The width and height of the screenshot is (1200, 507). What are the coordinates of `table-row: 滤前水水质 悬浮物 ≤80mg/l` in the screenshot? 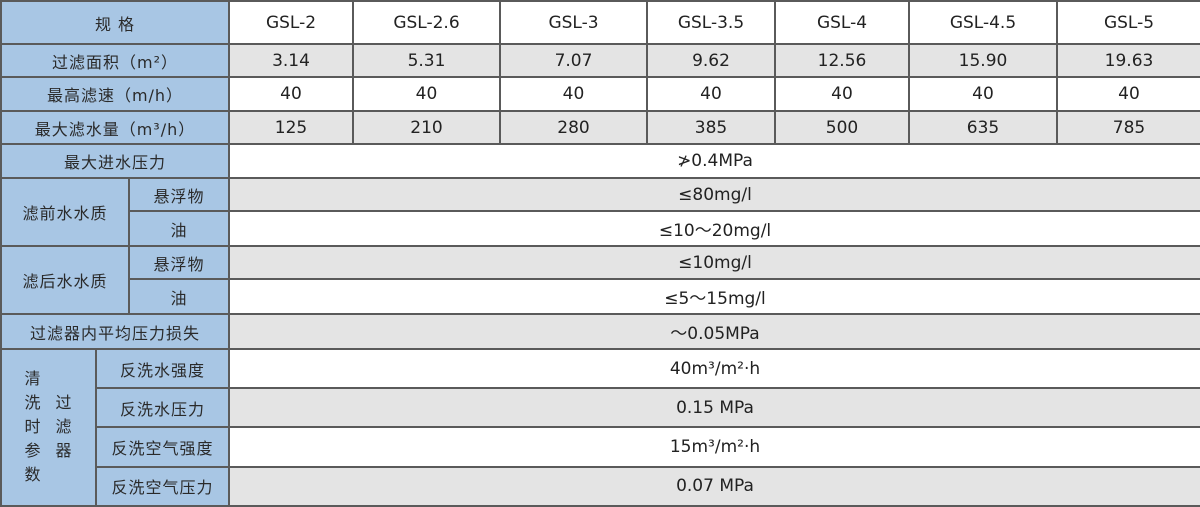 It's located at (600, 212).